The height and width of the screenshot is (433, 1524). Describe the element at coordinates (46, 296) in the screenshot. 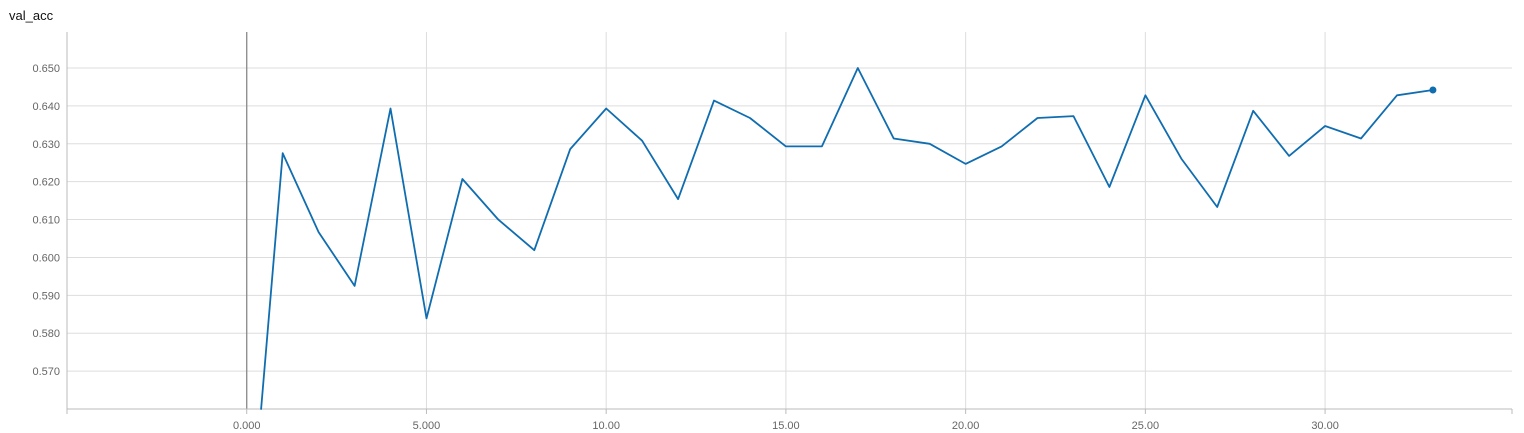

I see `y-tick-label: 0.590` at that location.